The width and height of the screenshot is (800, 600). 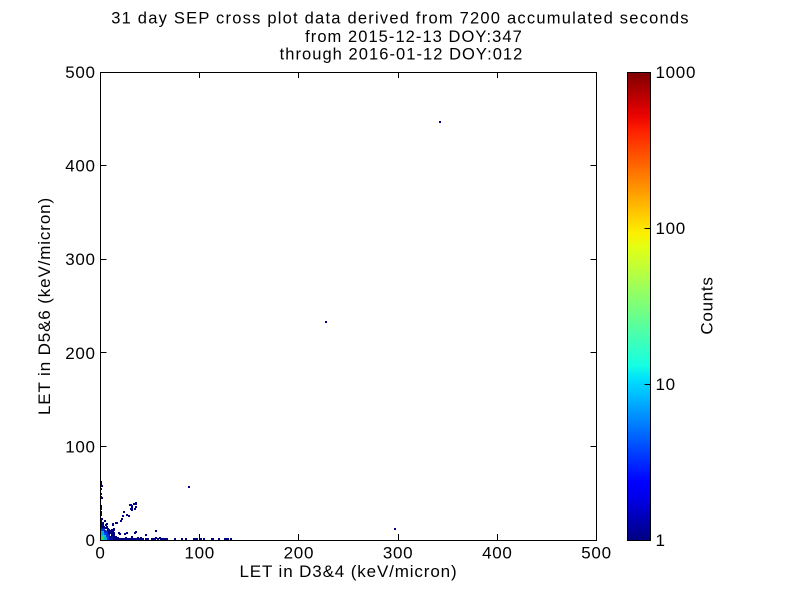 I want to click on svg-text: through 2016-01-12 DOY:012, so click(x=402, y=55).